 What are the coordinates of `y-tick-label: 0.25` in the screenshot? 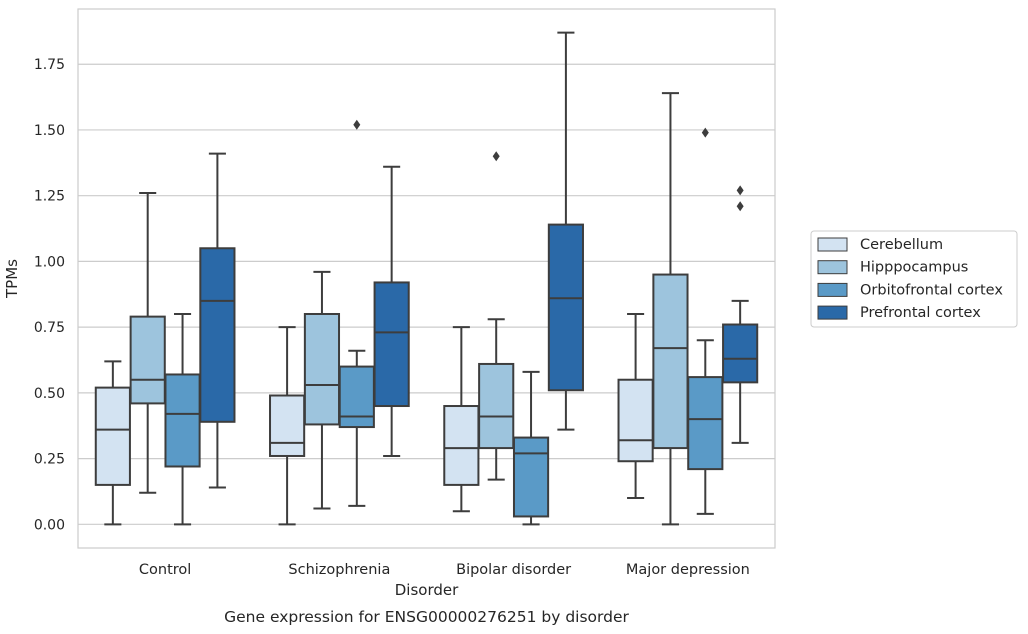 It's located at (49, 460).